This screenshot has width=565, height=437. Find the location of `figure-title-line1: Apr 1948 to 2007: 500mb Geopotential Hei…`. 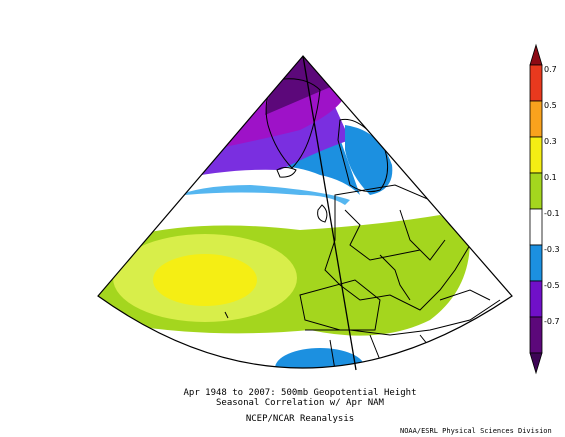

figure-title-line1: Apr 1948 to 2007: 500mb Geopotential Hei… is located at coordinates (300, 393).